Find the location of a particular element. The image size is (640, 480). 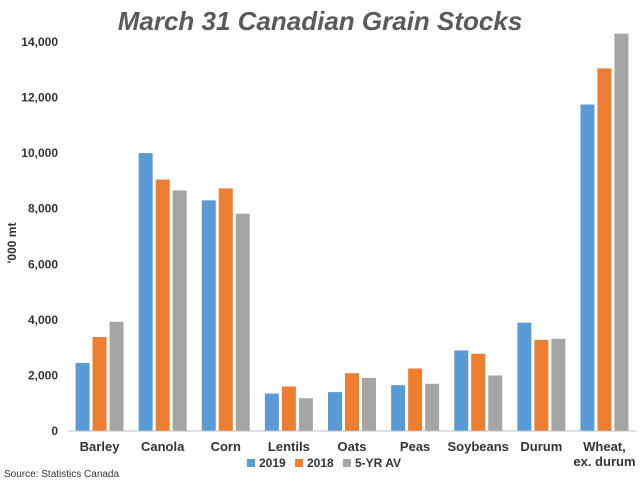

y-axis-ticks: 0 2,000 4,000 6,000 8,000 10,000 12,000 14,000 is located at coordinates (39, 236).